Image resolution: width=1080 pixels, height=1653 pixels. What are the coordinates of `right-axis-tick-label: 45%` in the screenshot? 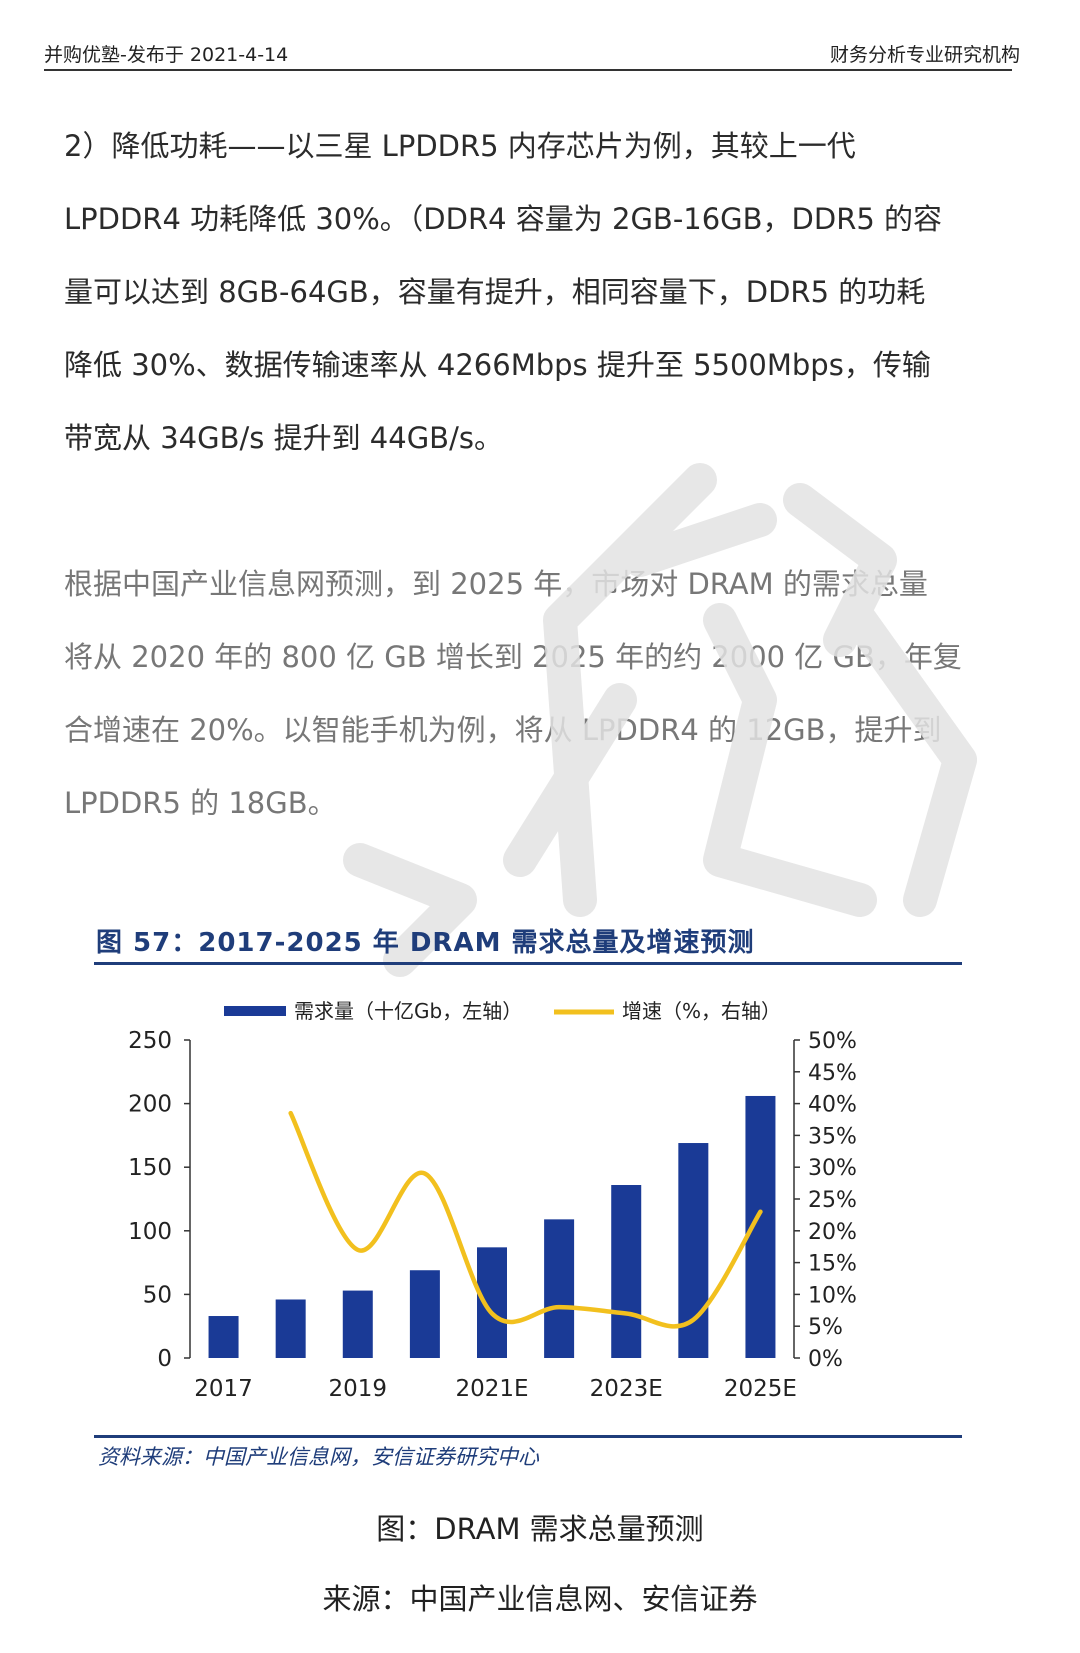 It's located at (832, 1073).